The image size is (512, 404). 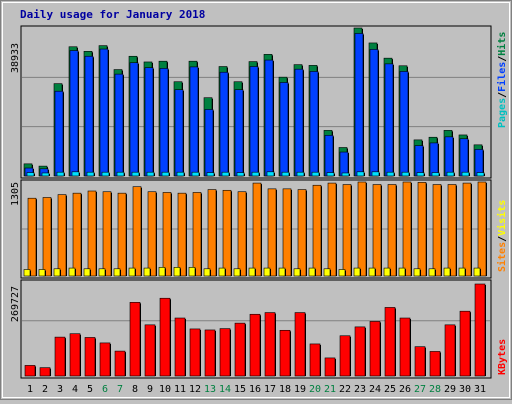 I want to click on legend-sites-visits: Sites/Visits, so click(x=502, y=236).